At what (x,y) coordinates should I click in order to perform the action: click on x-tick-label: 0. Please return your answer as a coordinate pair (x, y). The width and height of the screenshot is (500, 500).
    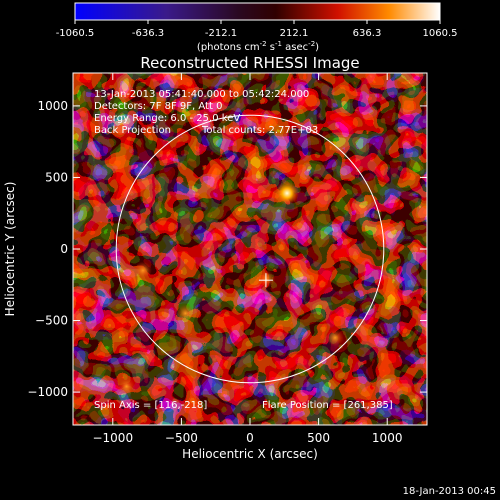
    Looking at the image, I should click on (250, 438).